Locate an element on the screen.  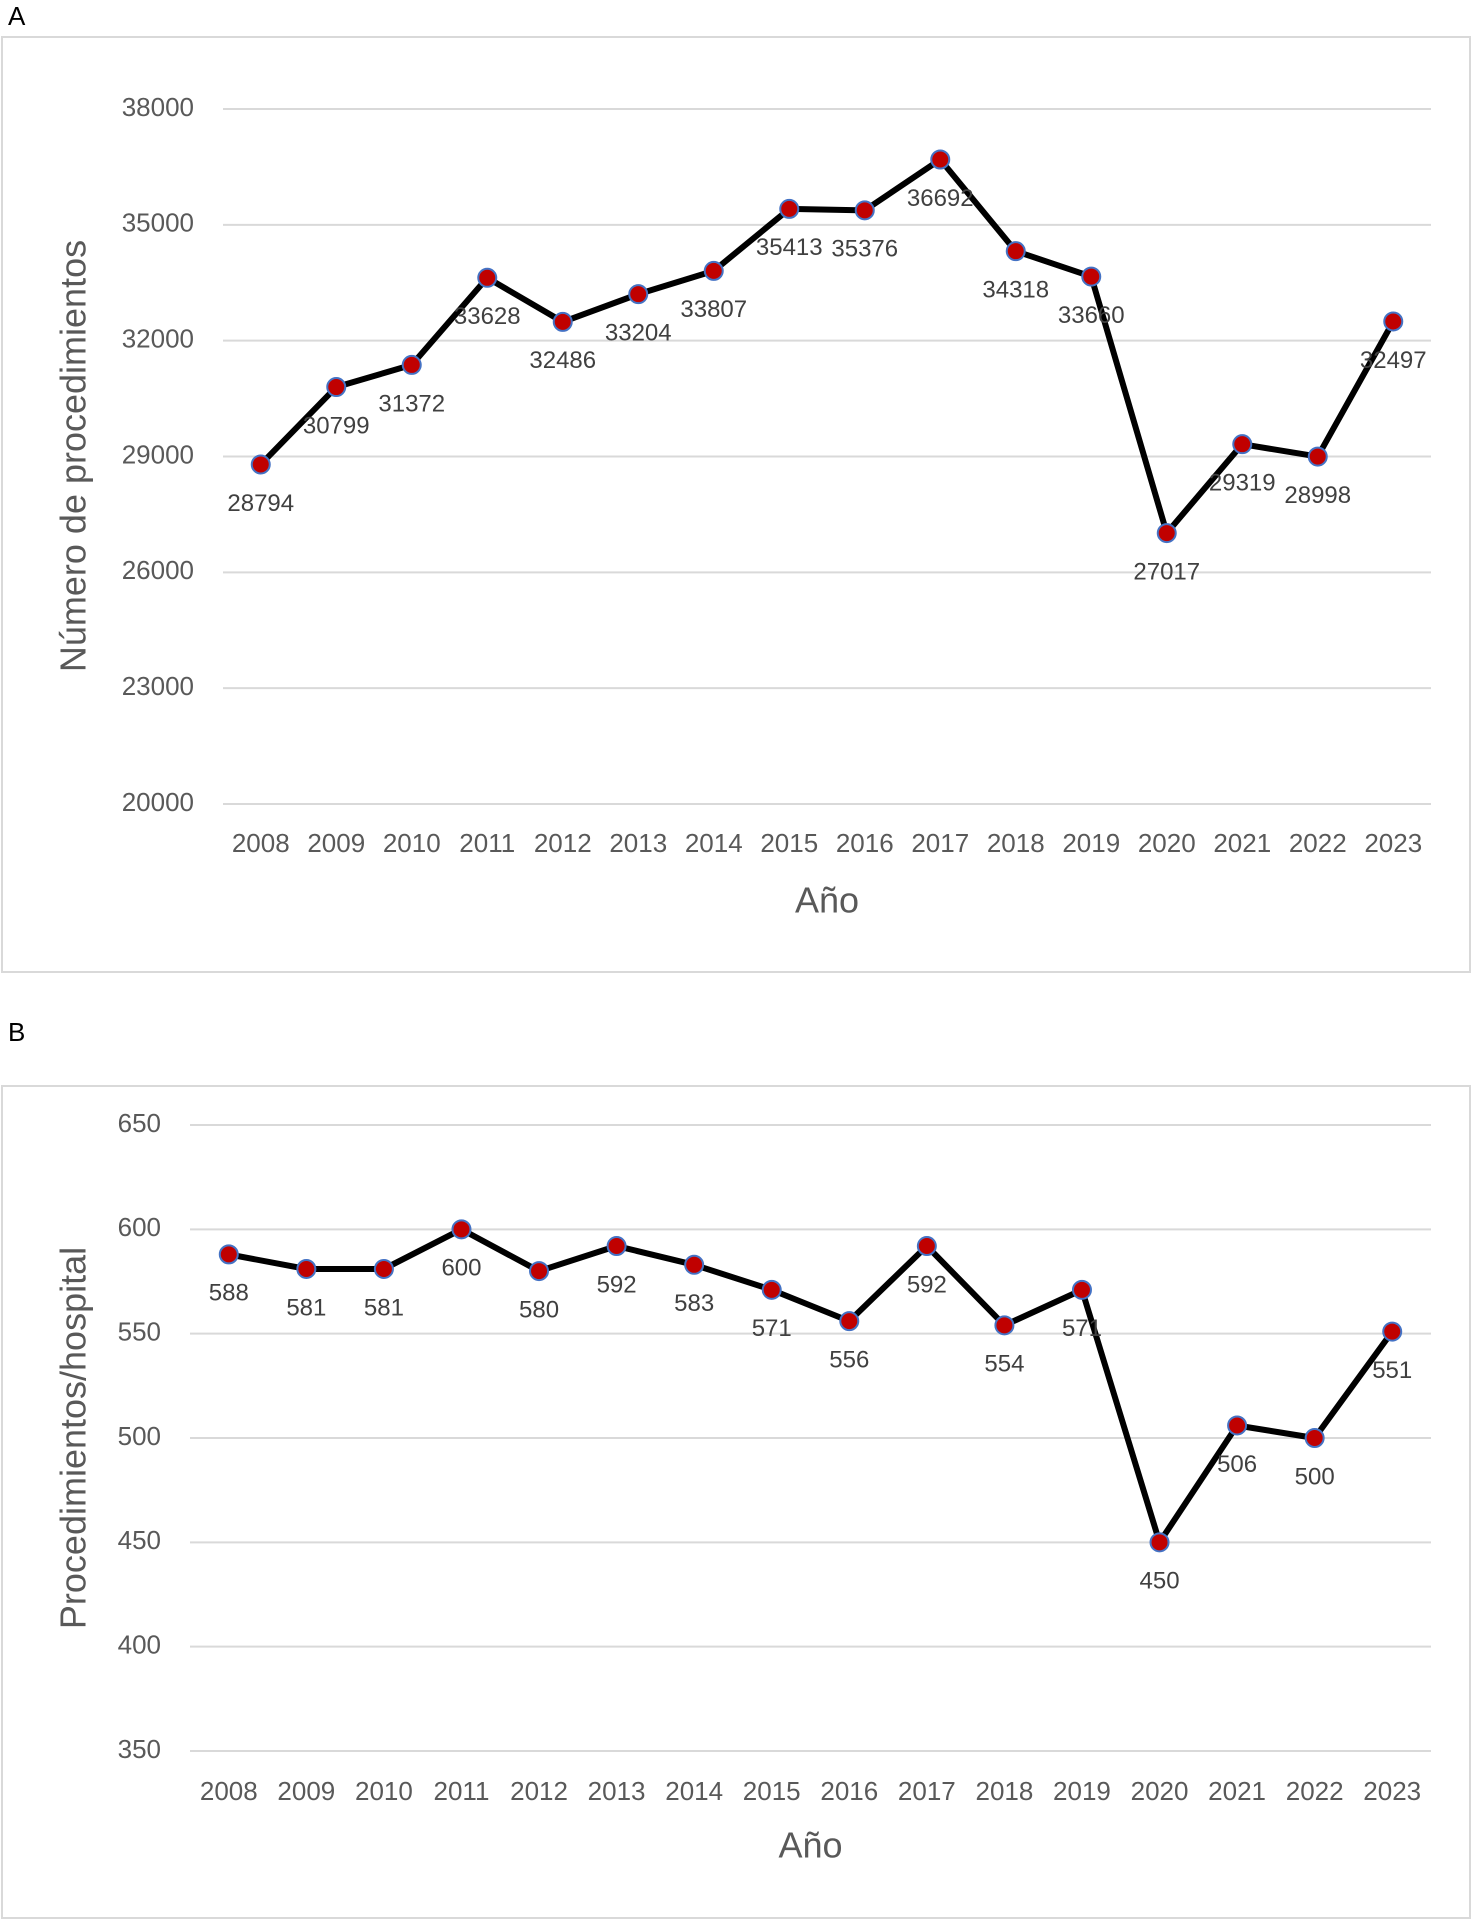
data-label: 583 is located at coordinates (694, 1303).